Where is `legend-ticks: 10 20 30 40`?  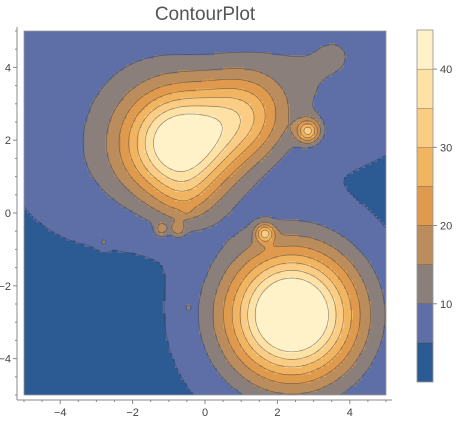 legend-ticks: 10 20 30 40 is located at coordinates (442, 187).